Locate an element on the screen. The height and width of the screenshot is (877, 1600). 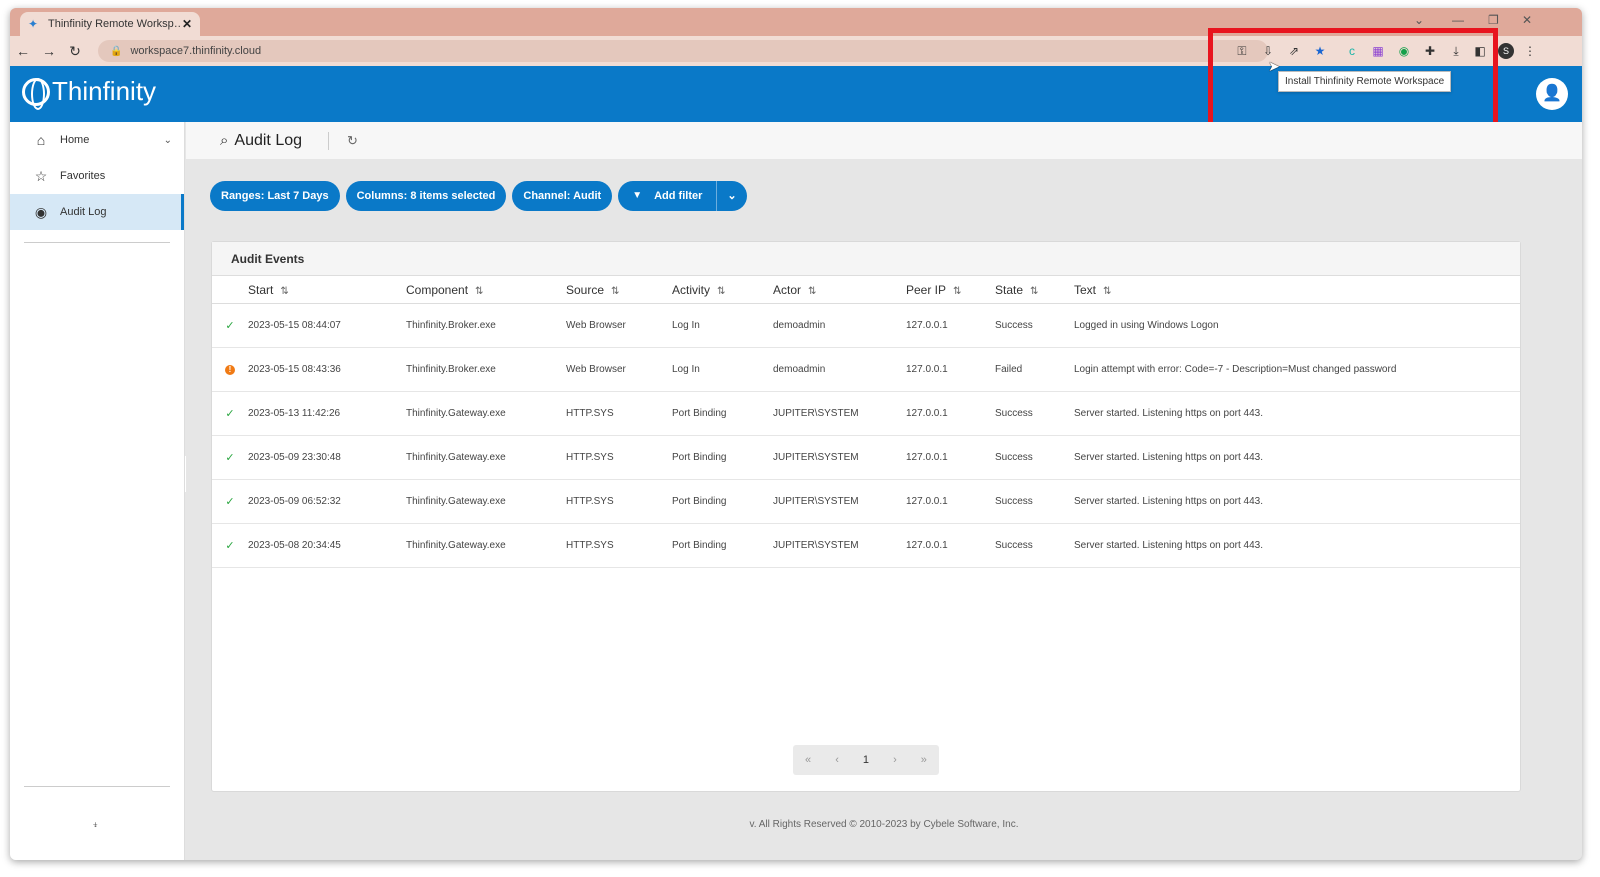
column-header-state: State ⇅ is located at coordinates (1017, 289).